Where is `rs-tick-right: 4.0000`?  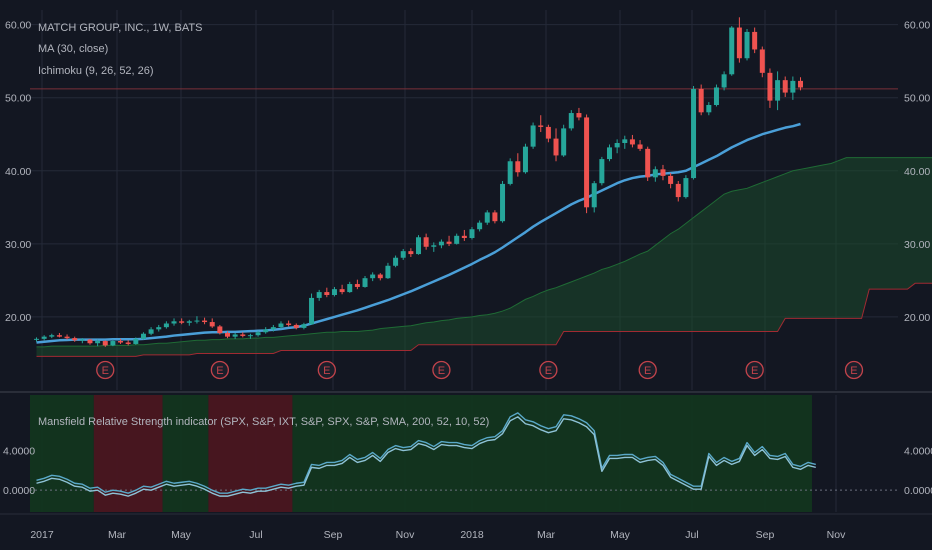 rs-tick-right: 4.0000 is located at coordinates (918, 452).